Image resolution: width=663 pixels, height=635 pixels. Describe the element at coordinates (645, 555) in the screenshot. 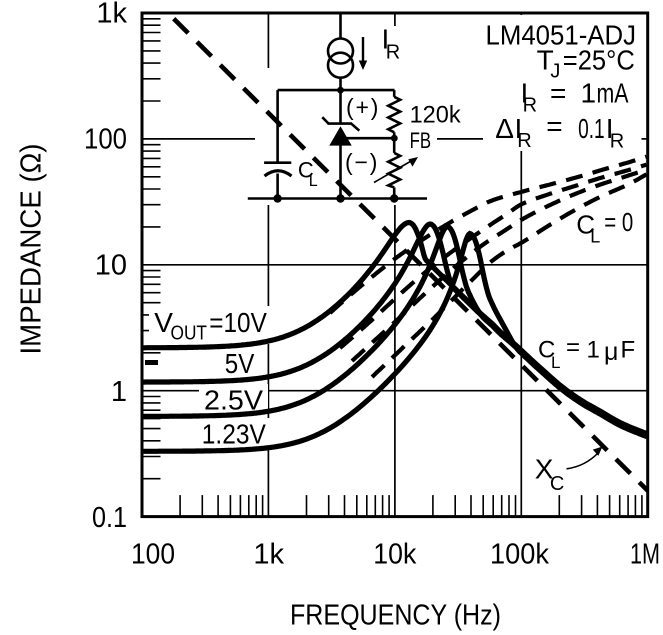

I see `svg-text: 1M` at that location.